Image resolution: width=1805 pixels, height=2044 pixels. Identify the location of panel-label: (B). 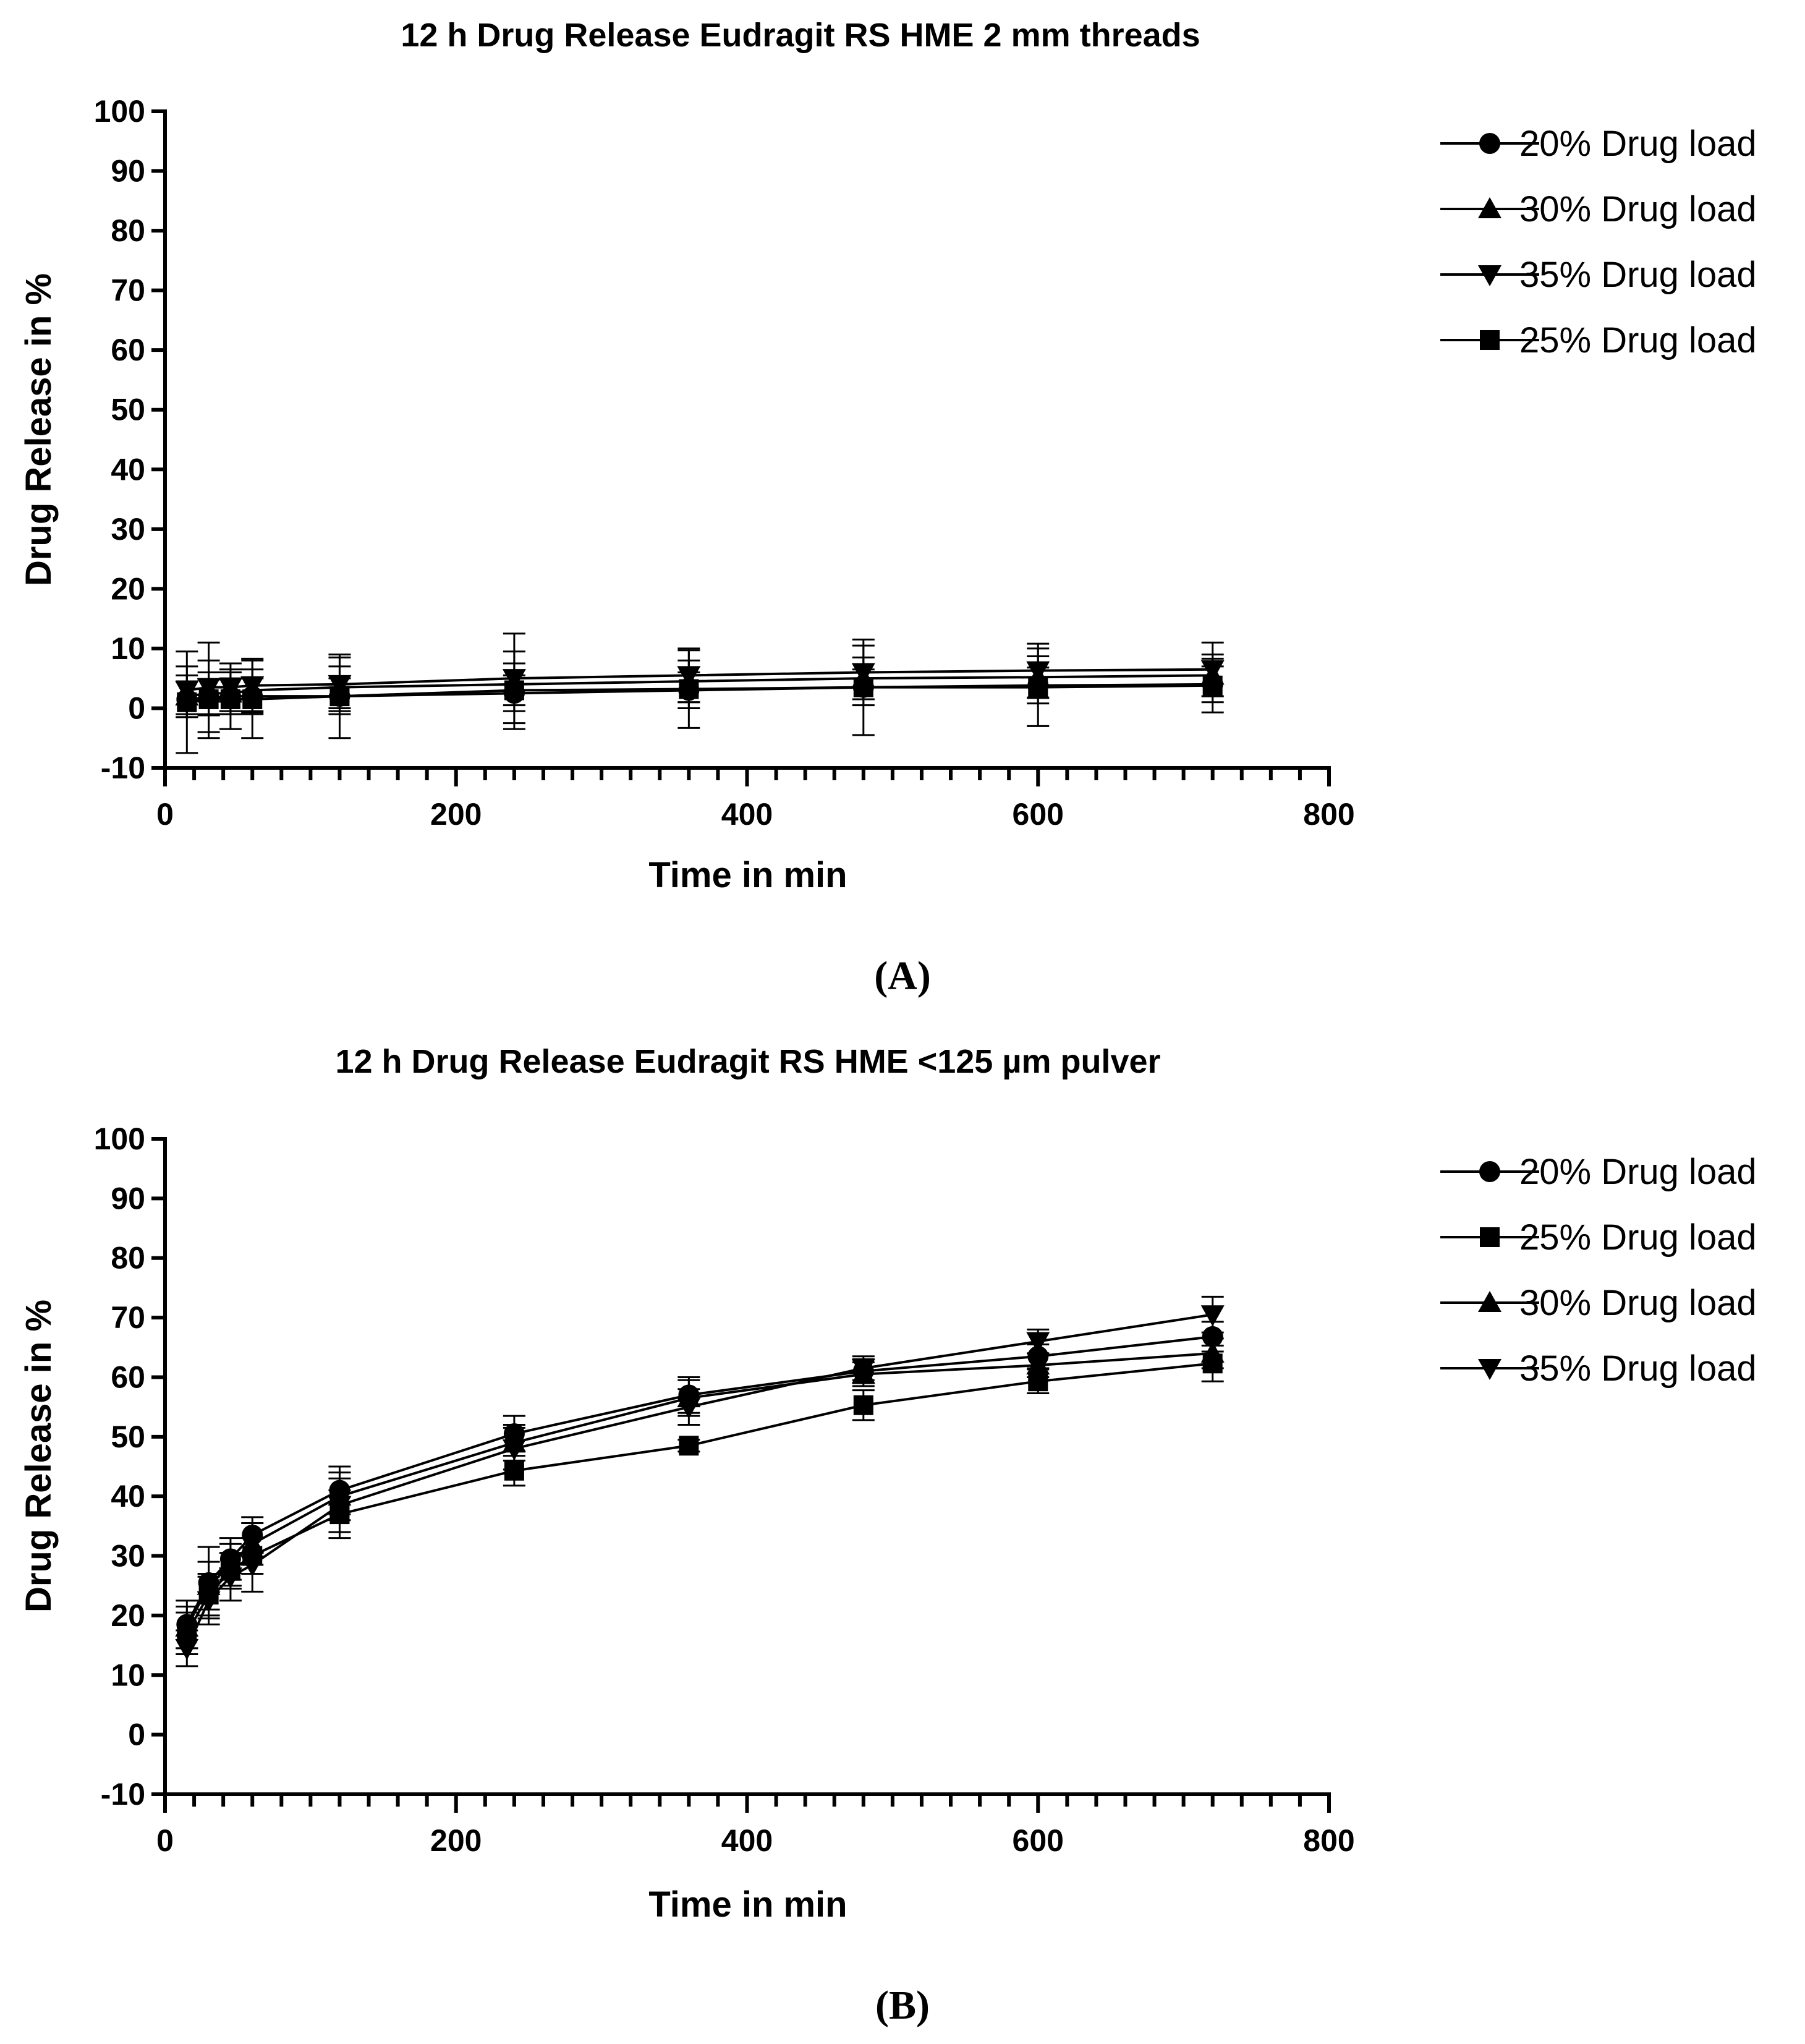
(902, 2005).